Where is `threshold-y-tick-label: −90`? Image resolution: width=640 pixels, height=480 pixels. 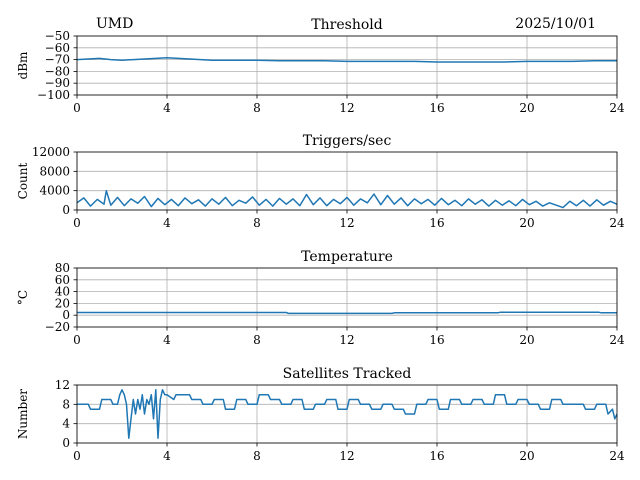
threshold-y-tick-label: −90 is located at coordinates (57, 83).